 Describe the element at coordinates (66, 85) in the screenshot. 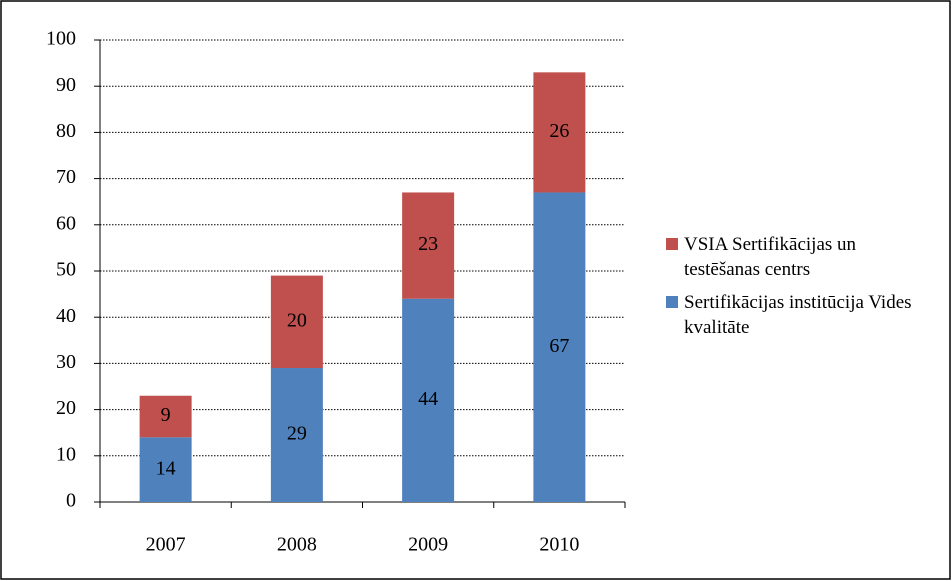

I see `y-tick-label: 90` at that location.